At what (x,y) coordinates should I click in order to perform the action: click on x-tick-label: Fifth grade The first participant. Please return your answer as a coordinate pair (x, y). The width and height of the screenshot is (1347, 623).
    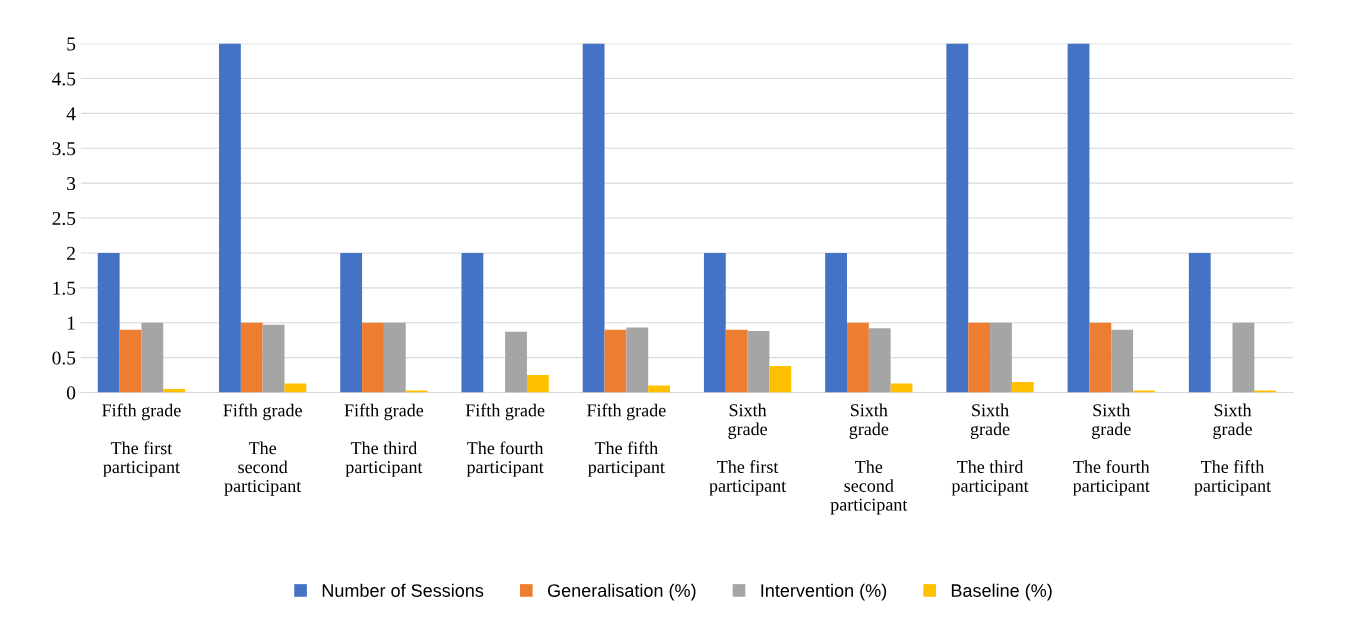
    Looking at the image, I should click on (141, 440).